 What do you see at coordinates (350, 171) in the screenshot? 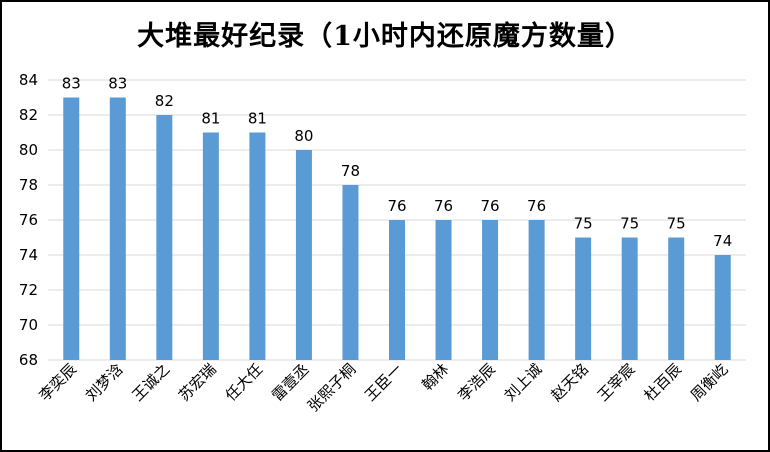
I see `data-label: 78` at bounding box center [350, 171].